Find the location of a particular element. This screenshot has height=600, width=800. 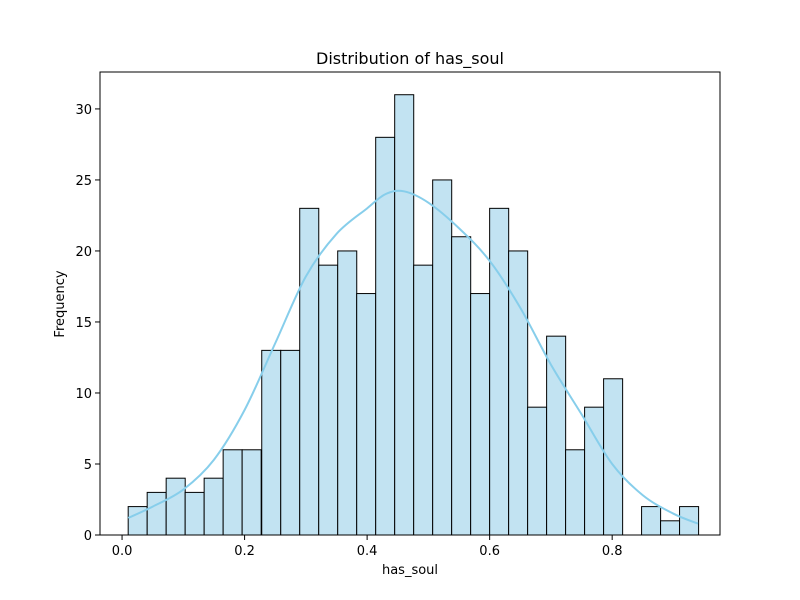

y-tick-label: 20 is located at coordinates (83, 252).